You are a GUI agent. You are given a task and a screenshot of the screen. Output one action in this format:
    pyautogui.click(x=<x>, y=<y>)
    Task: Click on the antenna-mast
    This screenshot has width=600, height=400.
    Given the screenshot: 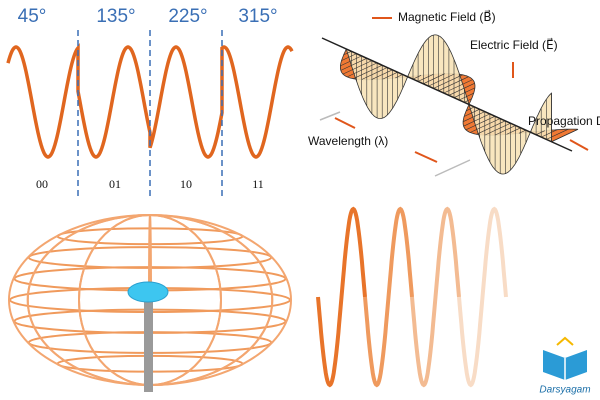 What is the action you would take?
    pyautogui.click(x=148, y=343)
    